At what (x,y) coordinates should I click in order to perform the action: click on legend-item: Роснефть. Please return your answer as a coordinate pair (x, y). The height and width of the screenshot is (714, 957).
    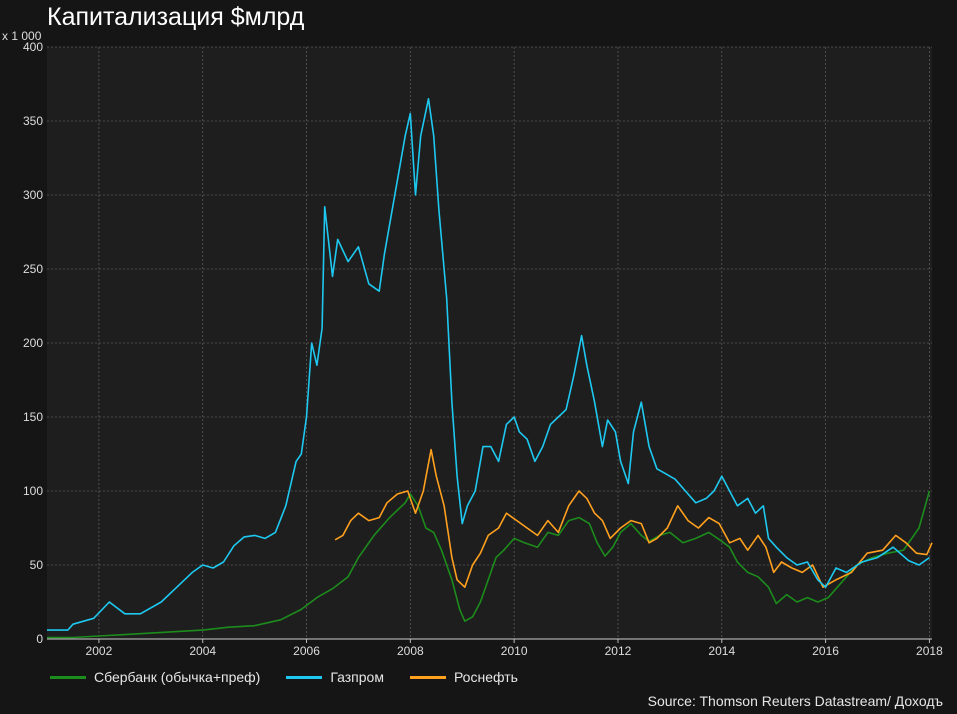
    Looking at the image, I should click on (463, 677).